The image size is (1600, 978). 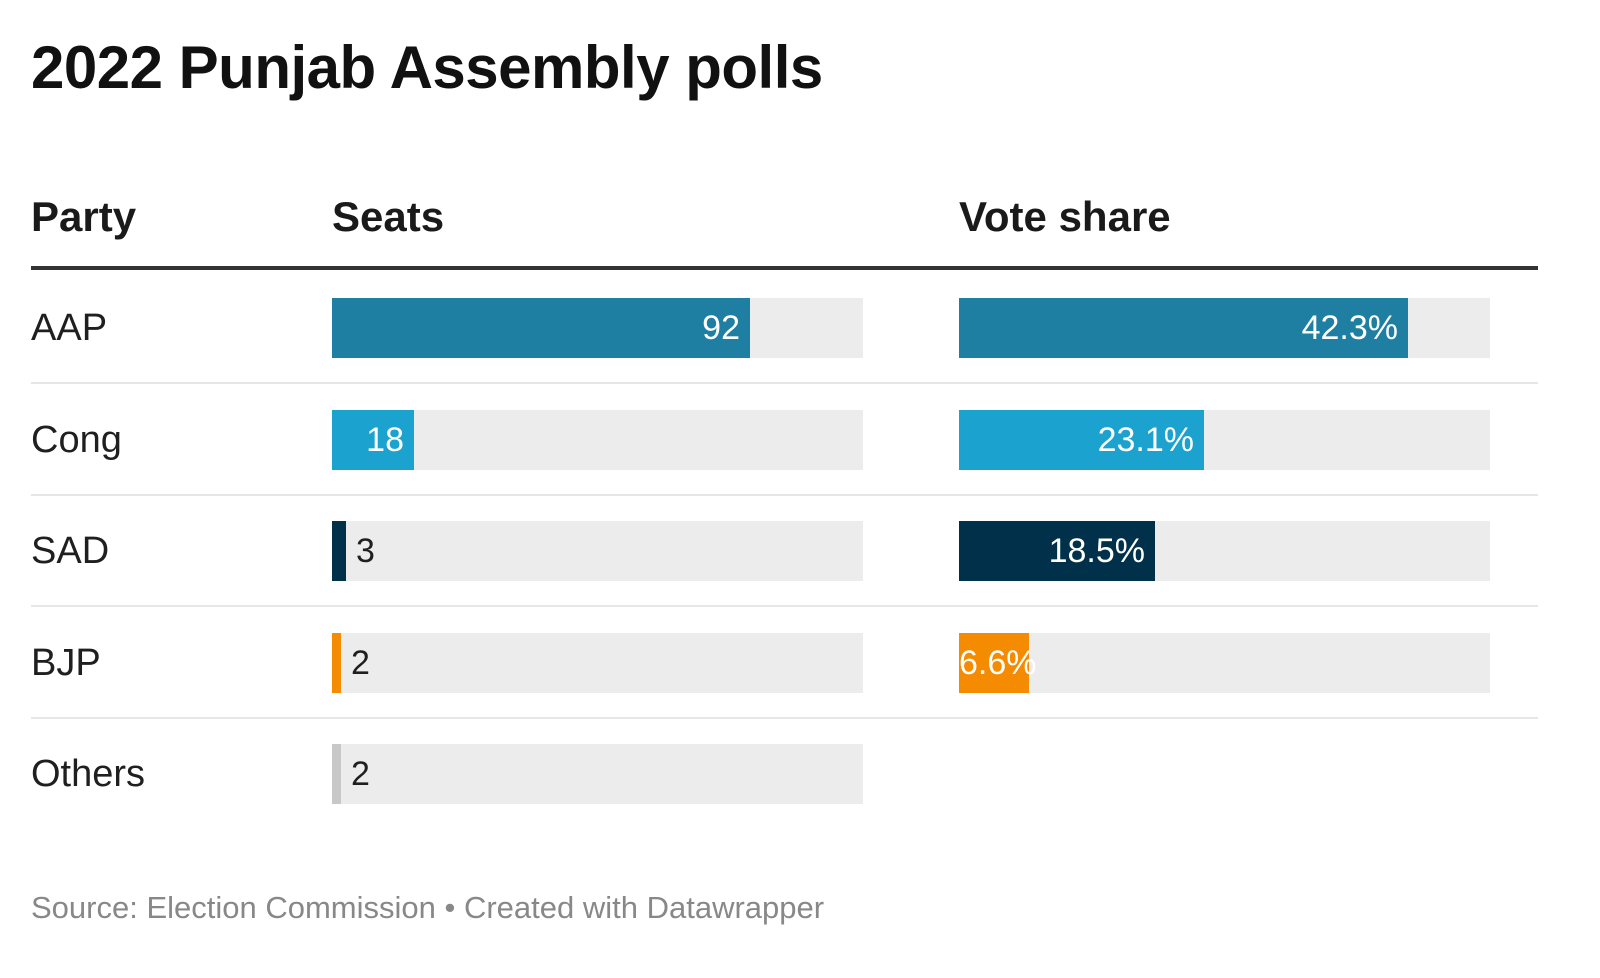 I want to click on party-name: Cong, so click(x=76, y=440).